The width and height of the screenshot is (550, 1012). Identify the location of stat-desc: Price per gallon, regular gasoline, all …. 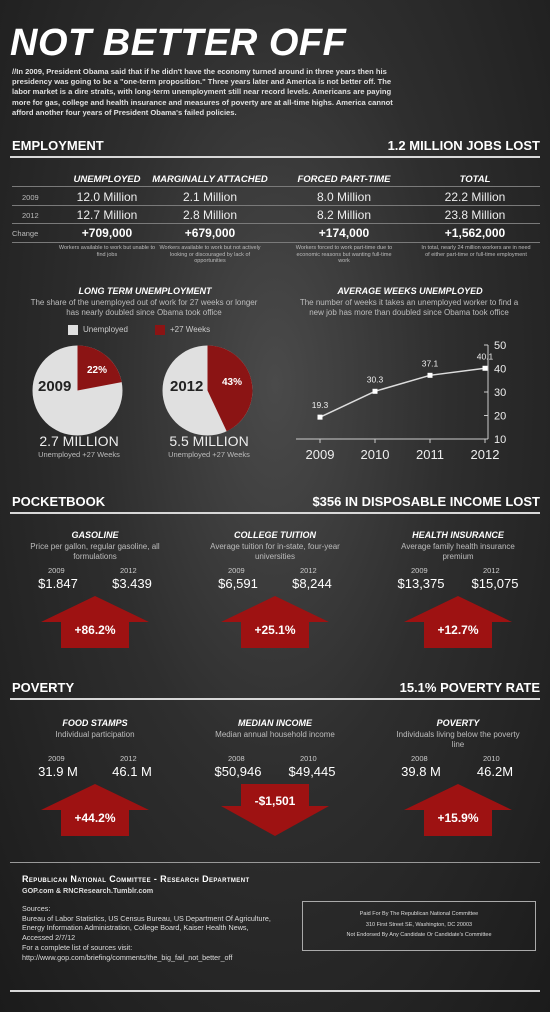
(95, 551).